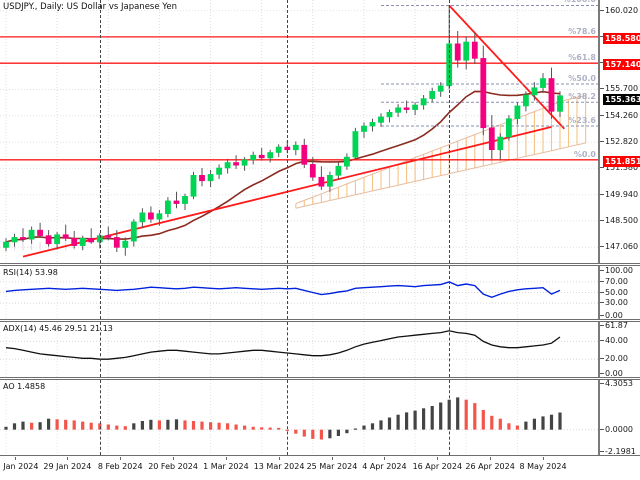  What do you see at coordinates (437, 466) in the screenshot?
I see `date-tick-label: 16 Apr 2024` at bounding box center [437, 466].